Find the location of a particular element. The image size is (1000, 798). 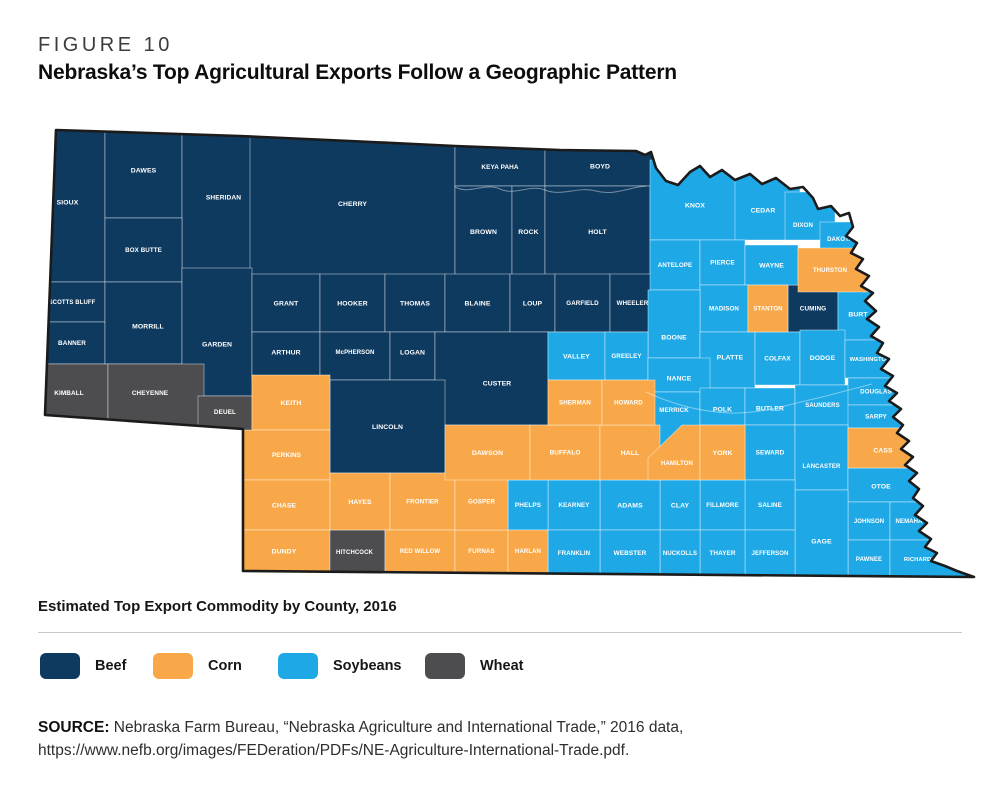

county-brown is located at coordinates (483, 231).